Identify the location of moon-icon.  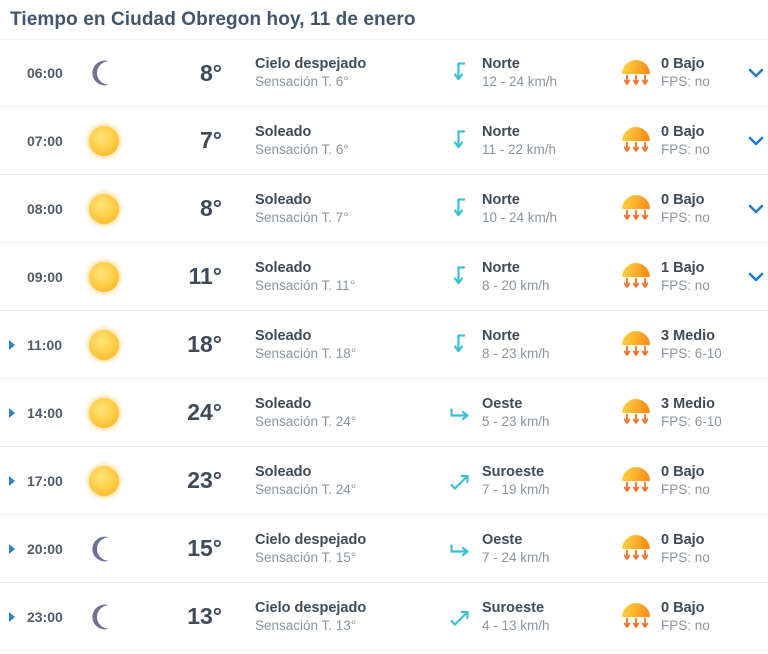
(100, 548).